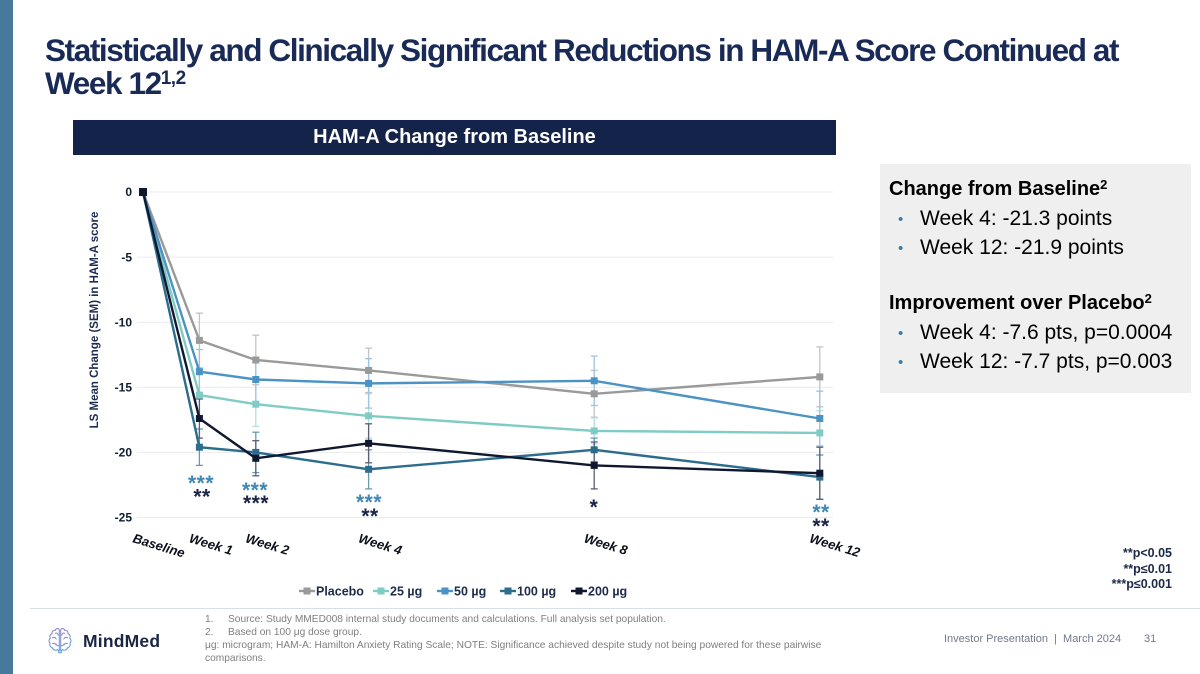  What do you see at coordinates (159, 546) in the screenshot?
I see `svg-text: Baseline` at bounding box center [159, 546].